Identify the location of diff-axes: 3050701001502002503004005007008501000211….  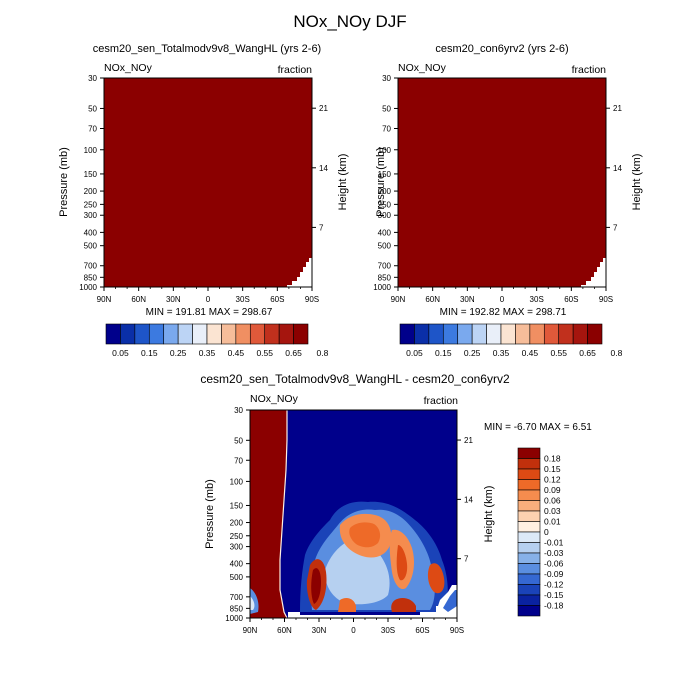
(349, 520).